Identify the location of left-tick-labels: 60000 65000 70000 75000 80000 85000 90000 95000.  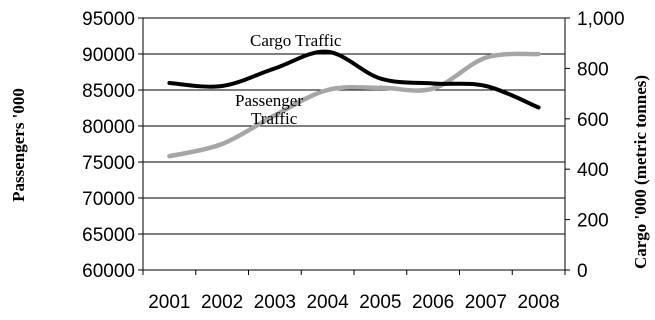
(112, 145).